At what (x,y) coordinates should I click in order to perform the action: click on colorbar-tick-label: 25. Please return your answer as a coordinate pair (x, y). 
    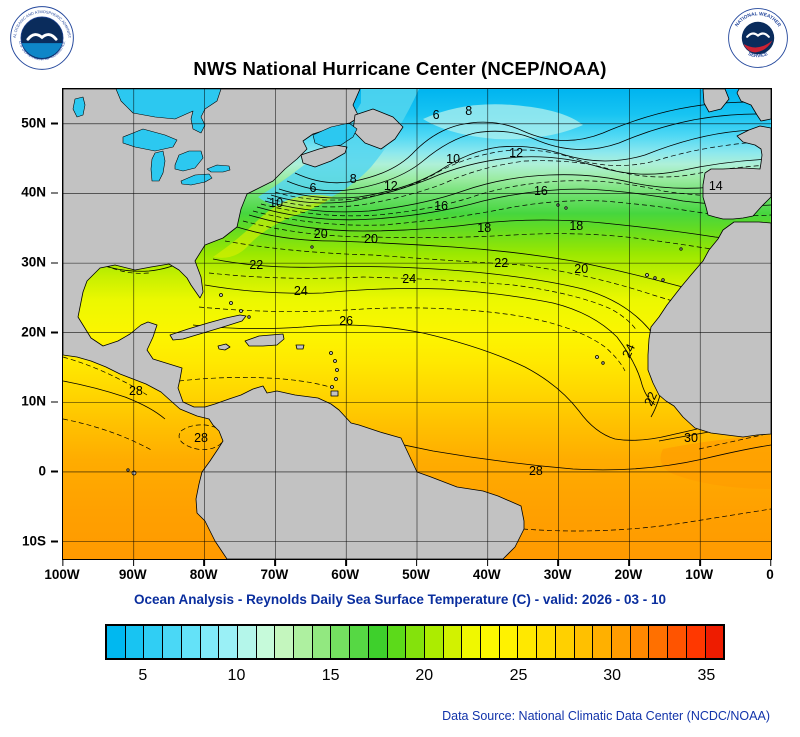
    Looking at the image, I should click on (518, 675).